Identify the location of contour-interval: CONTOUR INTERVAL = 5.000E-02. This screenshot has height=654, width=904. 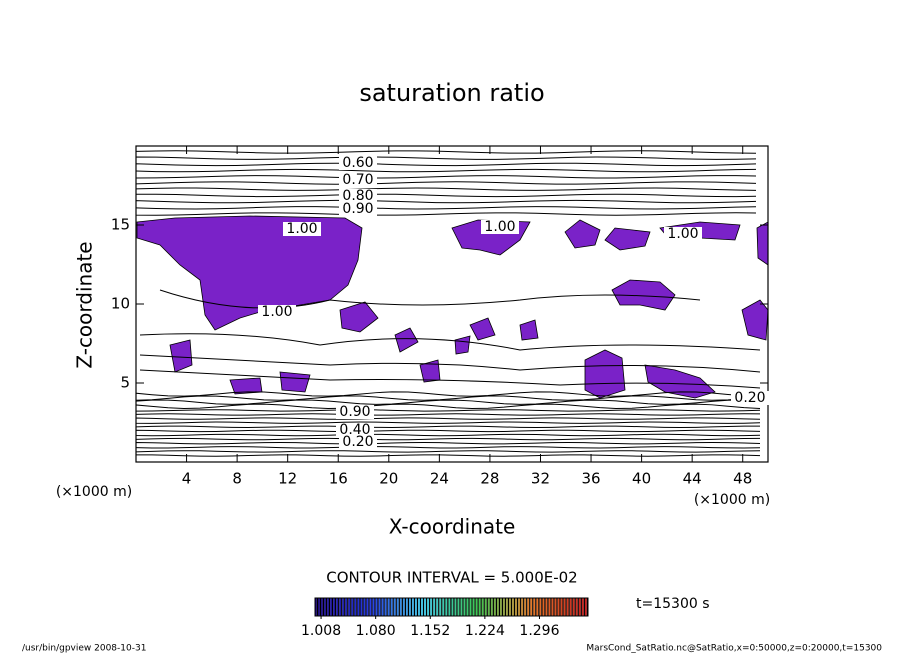
(451, 578).